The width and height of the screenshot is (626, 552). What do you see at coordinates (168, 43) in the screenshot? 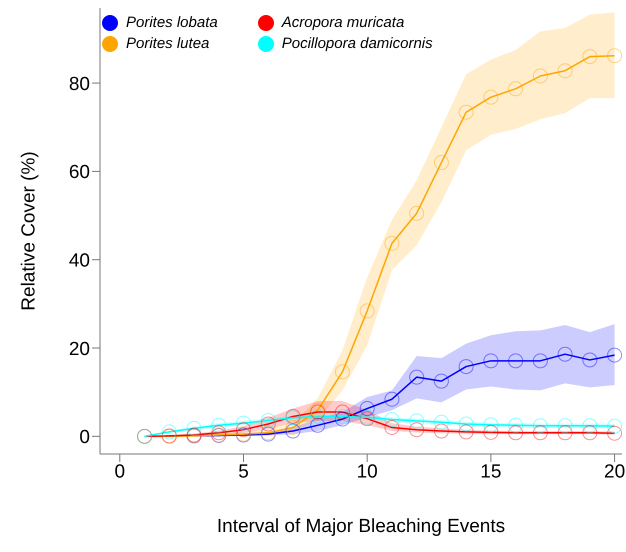
I see `legend-label: Porites lutea` at bounding box center [168, 43].